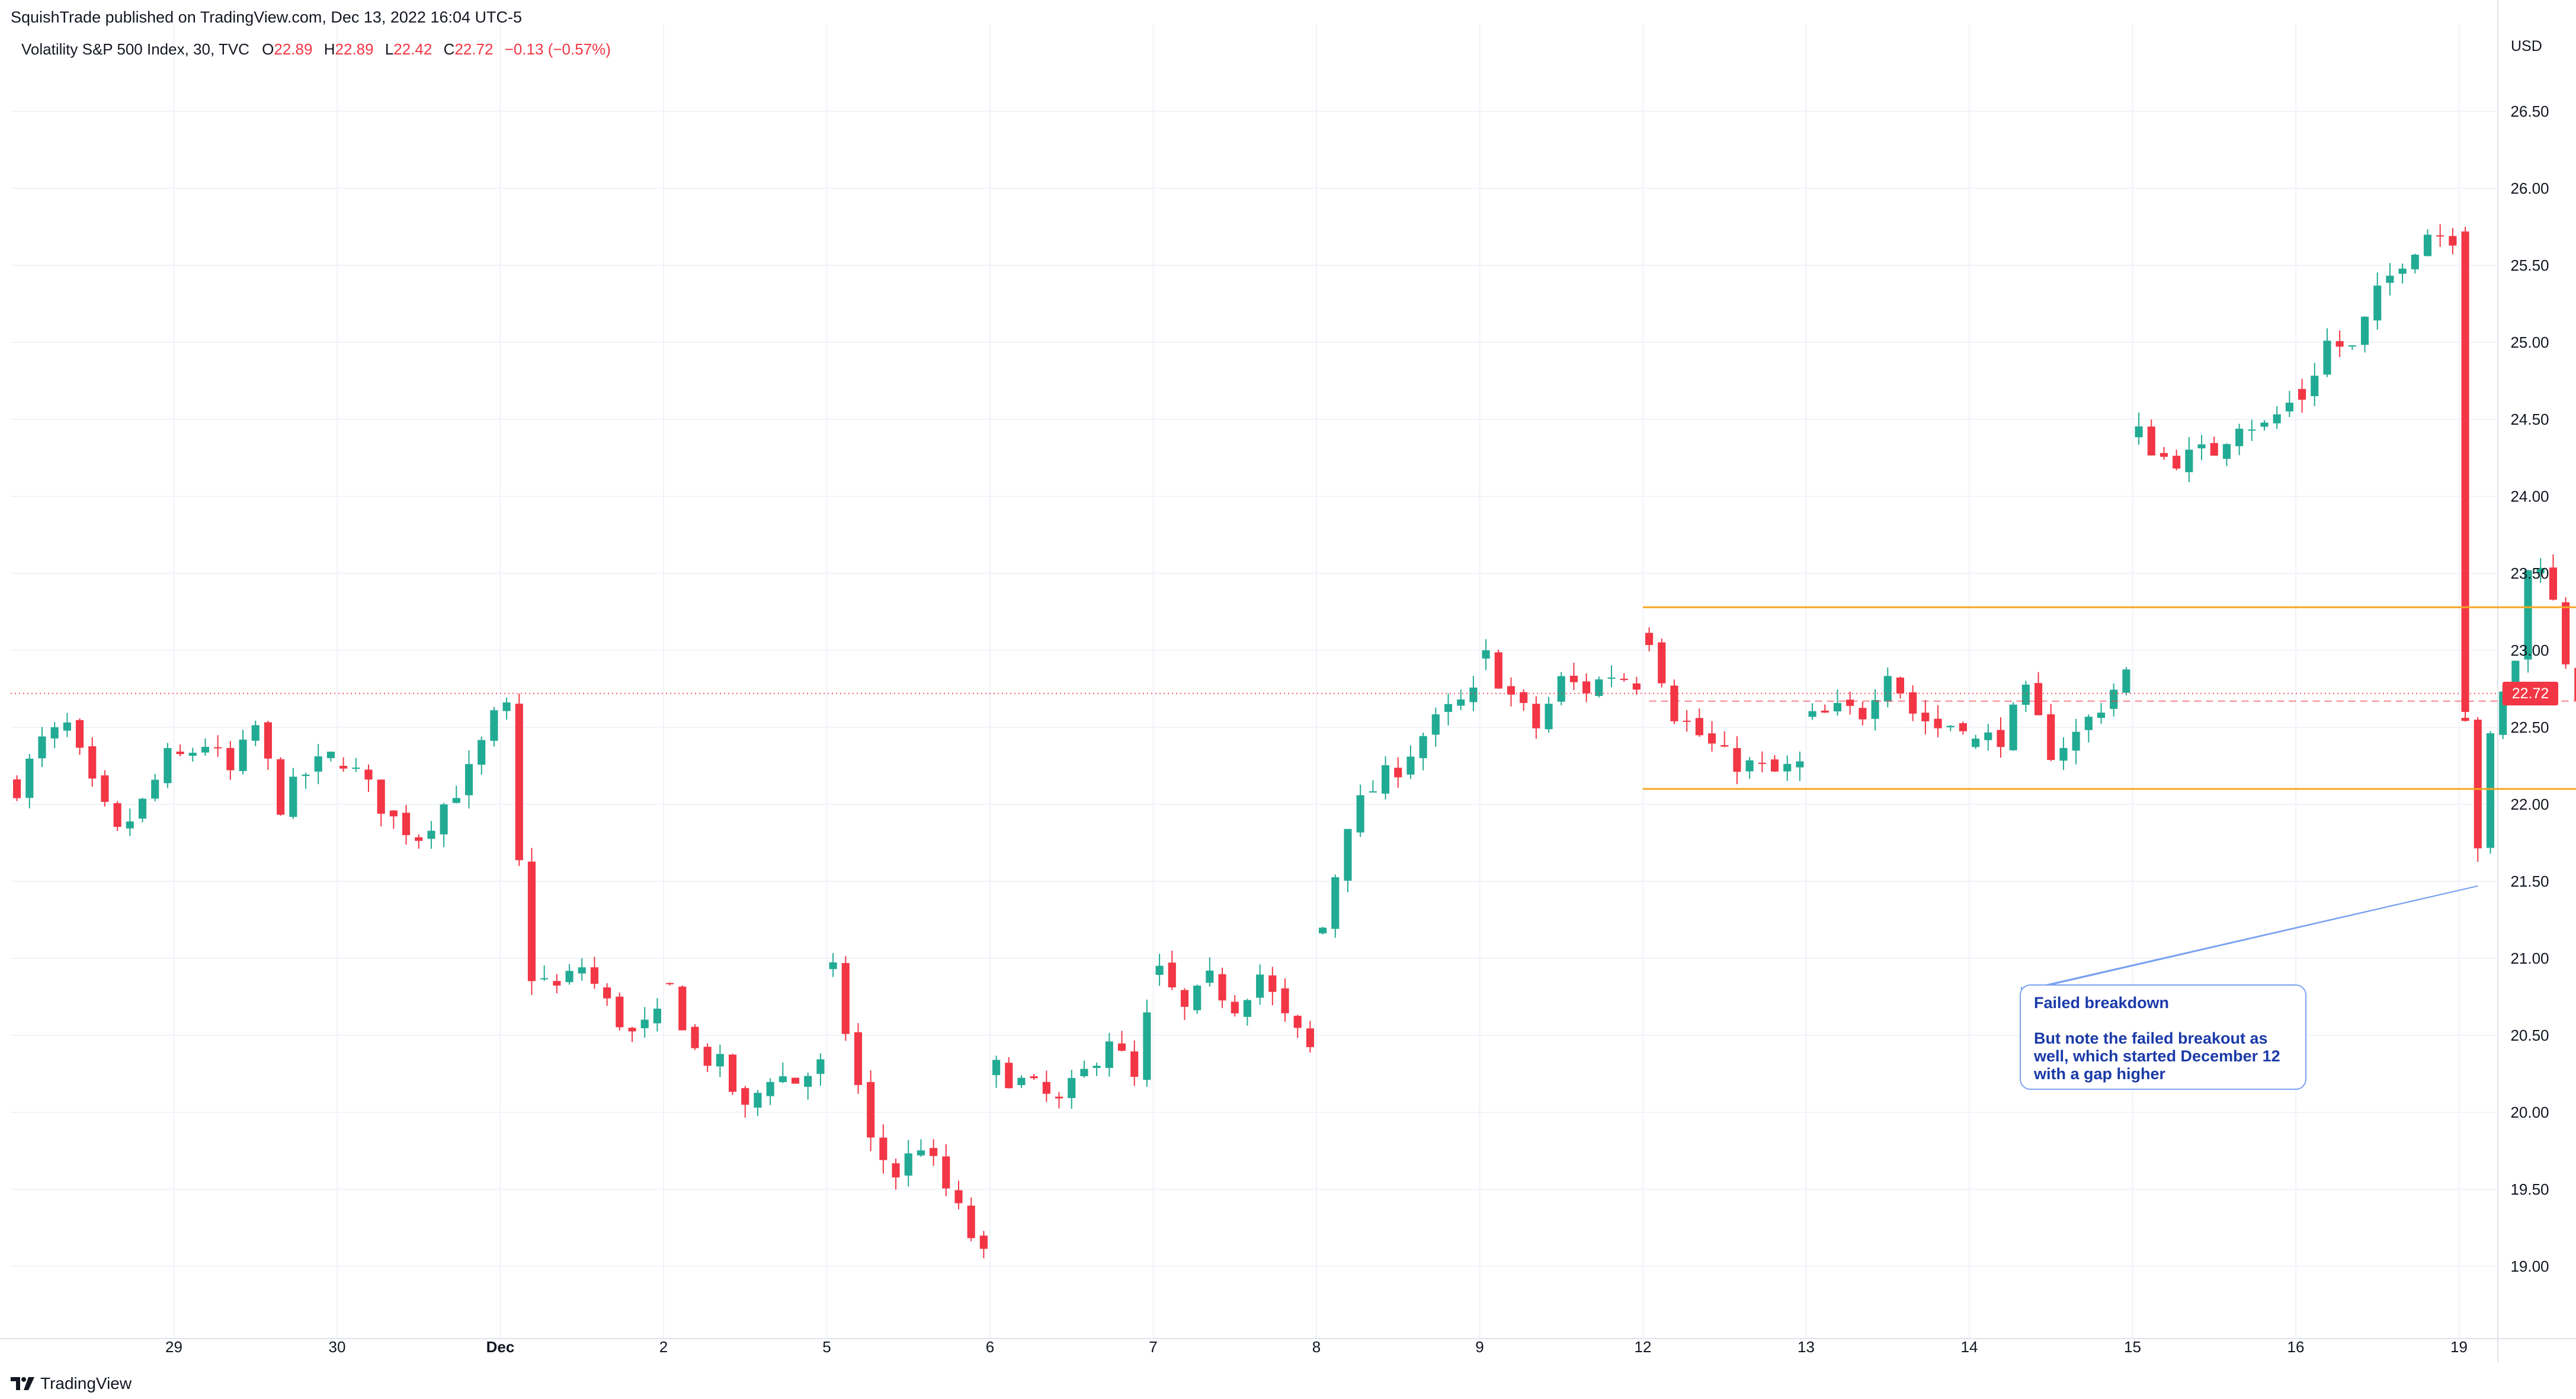 The height and width of the screenshot is (1399, 2576). Describe the element at coordinates (990, 1347) in the screenshot. I see `x-tick-label: 6` at that location.